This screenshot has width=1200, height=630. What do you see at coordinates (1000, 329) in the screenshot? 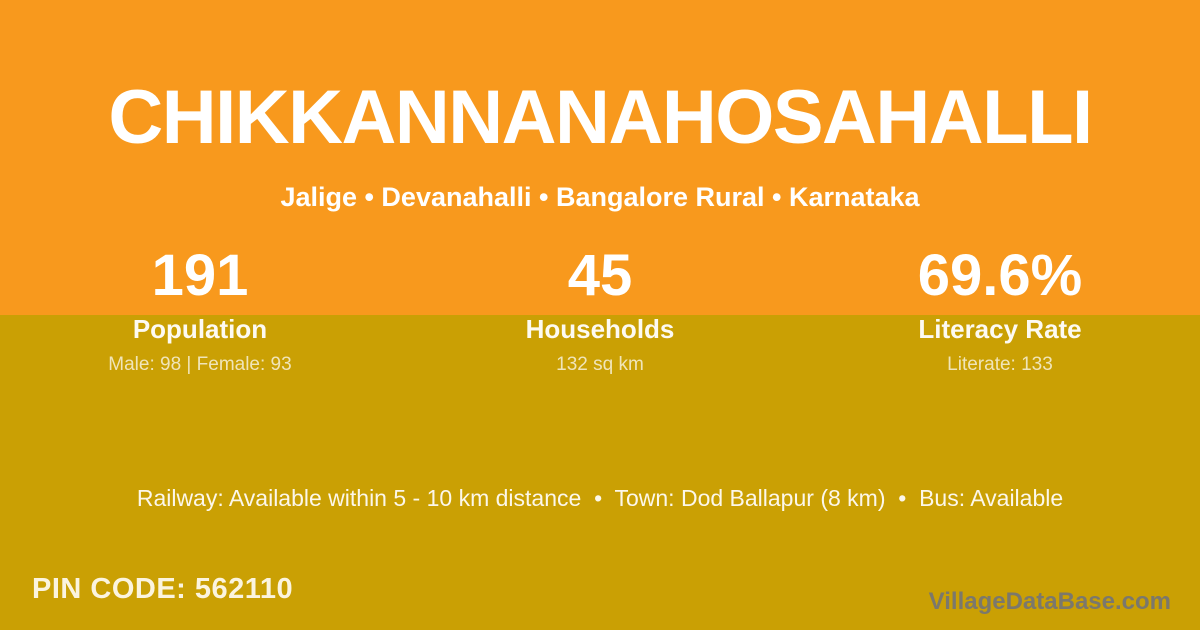
I see `literacy-label: Literacy Rate` at bounding box center [1000, 329].